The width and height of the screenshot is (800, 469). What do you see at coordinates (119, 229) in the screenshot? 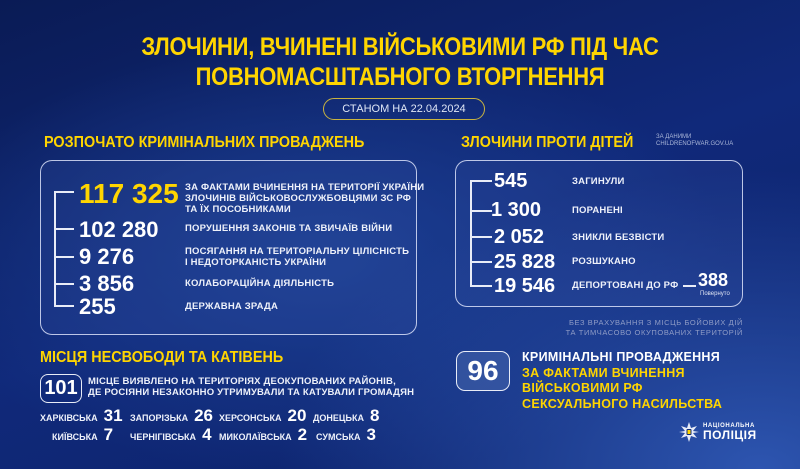
I see `proceedings-value: 102 280` at bounding box center [119, 229].